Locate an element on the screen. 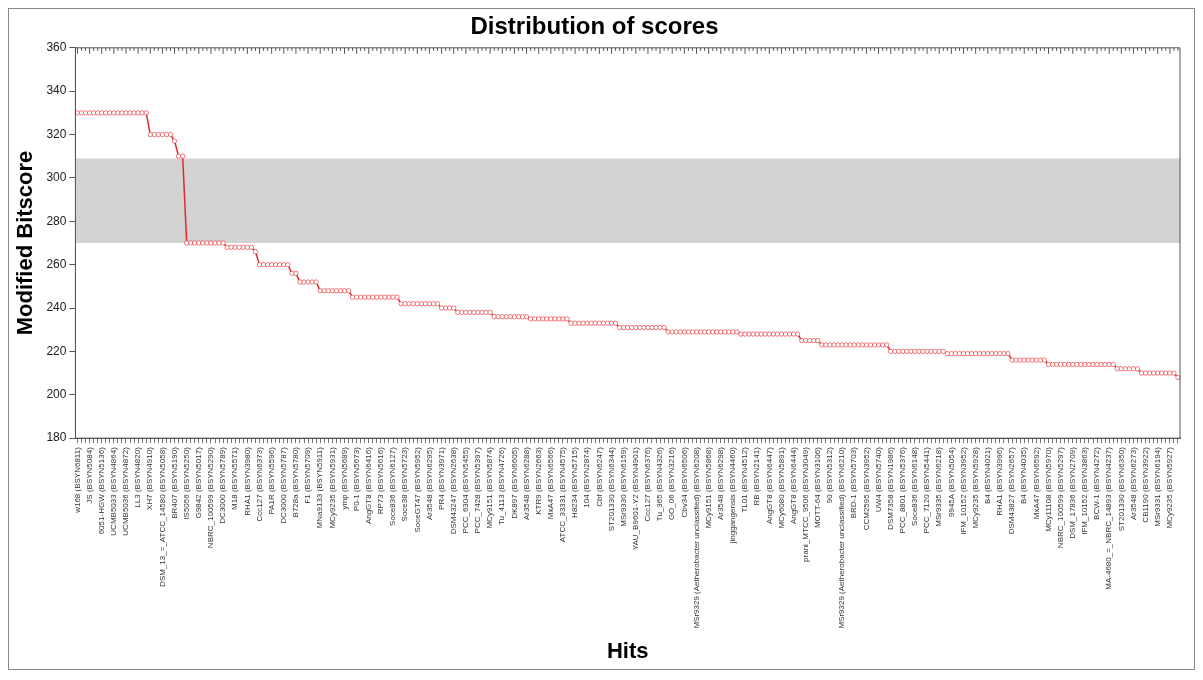 Image resolution: width=1203 pixels, height=680 pixels. x-tick-label: RP73 (BSYN5616) is located at coordinates (381, 480).